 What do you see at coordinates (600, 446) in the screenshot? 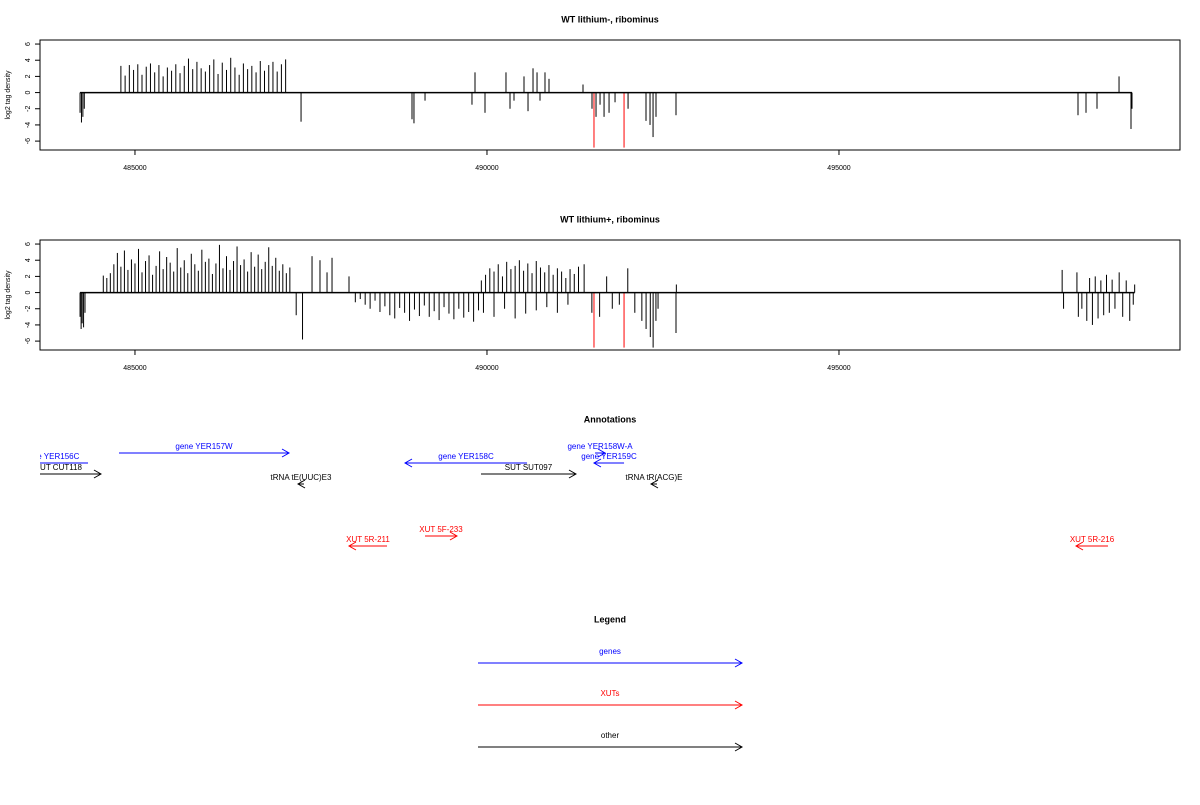
I see `feature-label: gene YER158W-A` at bounding box center [600, 446].